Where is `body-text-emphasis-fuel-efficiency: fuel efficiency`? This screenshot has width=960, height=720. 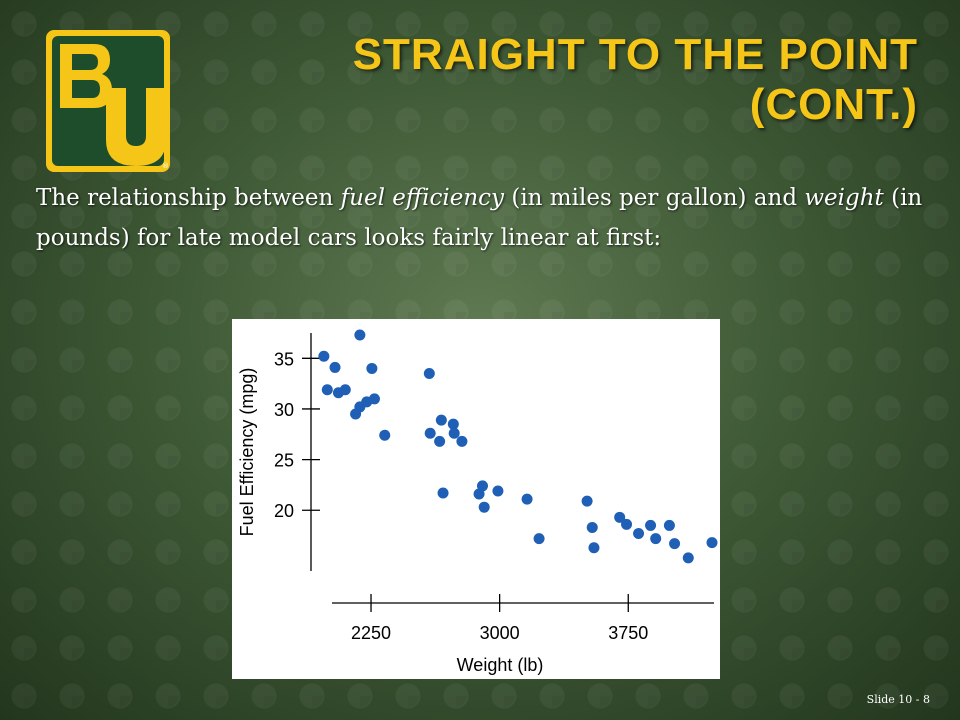
body-text-emphasis-fuel-efficiency: fuel efficiency is located at coordinates (422, 198).